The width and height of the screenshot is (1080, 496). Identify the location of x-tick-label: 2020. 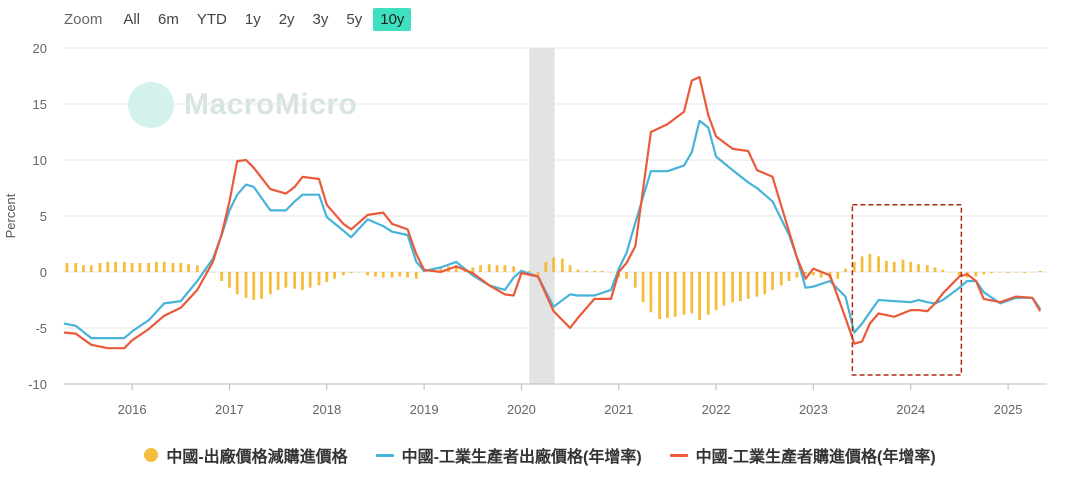
(521, 409).